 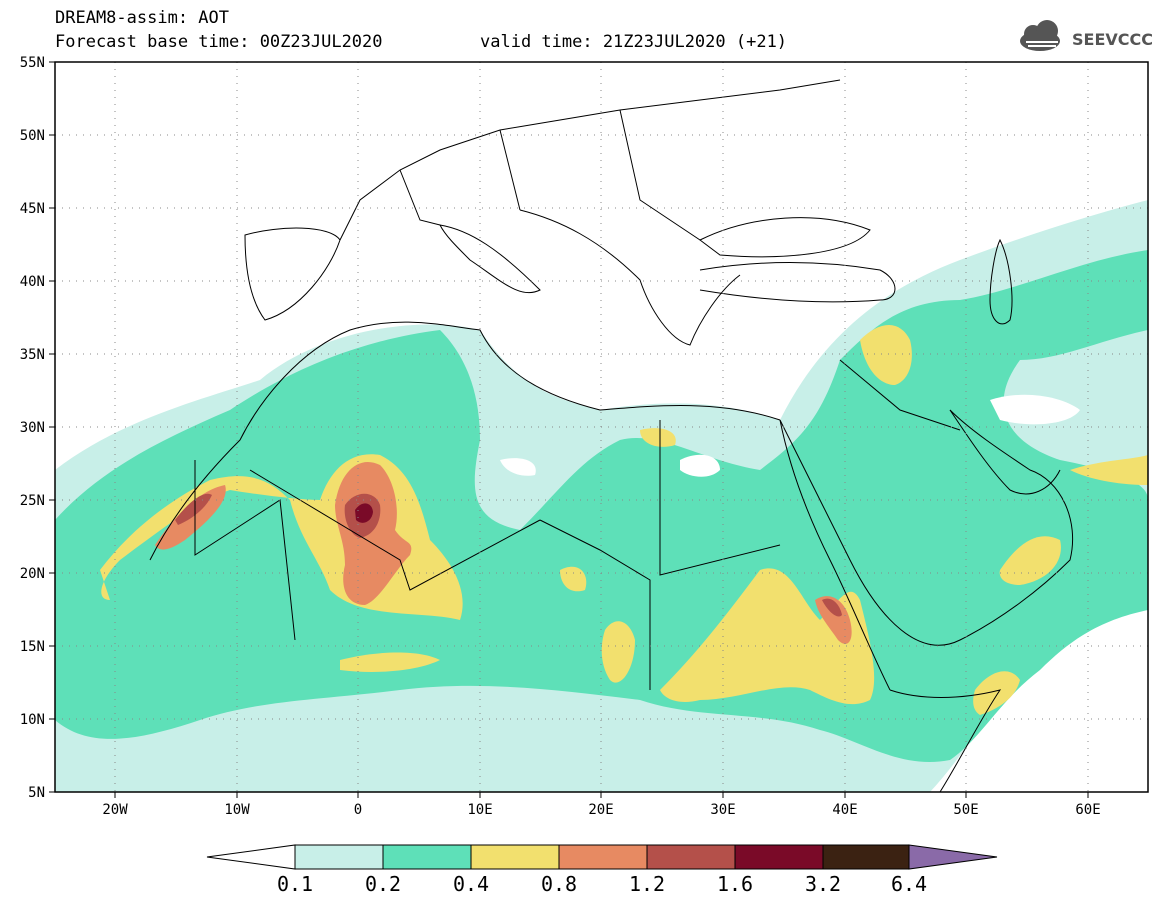 What do you see at coordinates (219, 42) in the screenshot?
I see `base-time: Forecast base time: 00Z23JUL2020` at bounding box center [219, 42].